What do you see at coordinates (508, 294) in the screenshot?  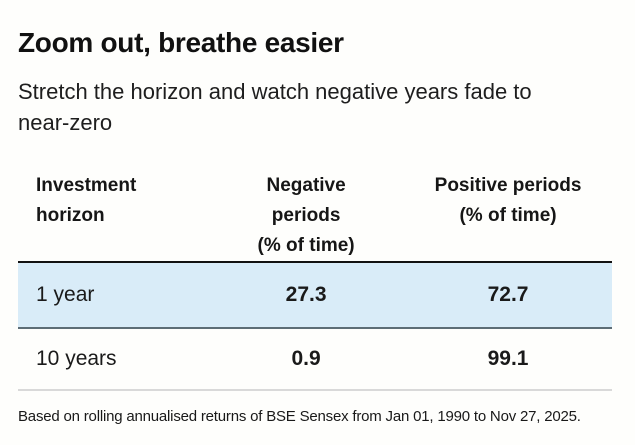 I see `positive-periods-value: 72.7` at bounding box center [508, 294].